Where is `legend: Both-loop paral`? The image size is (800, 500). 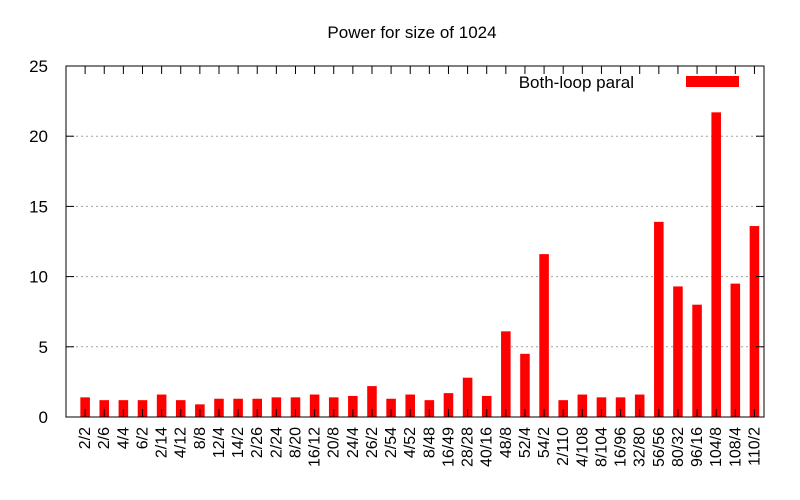 legend: Both-loop paral is located at coordinates (629, 82).